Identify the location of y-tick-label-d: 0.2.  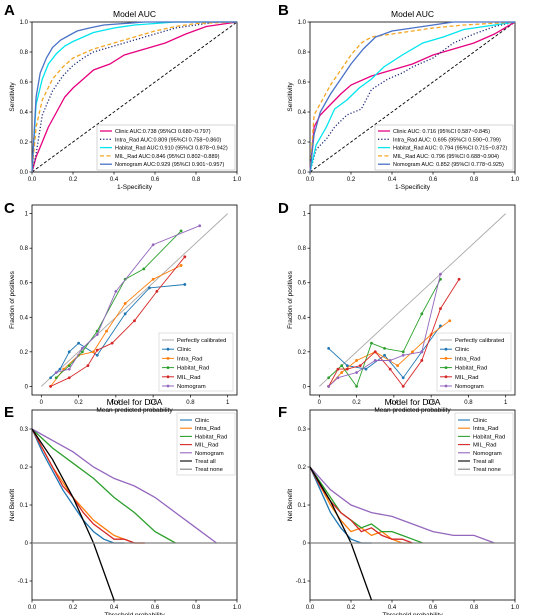
(302, 353).